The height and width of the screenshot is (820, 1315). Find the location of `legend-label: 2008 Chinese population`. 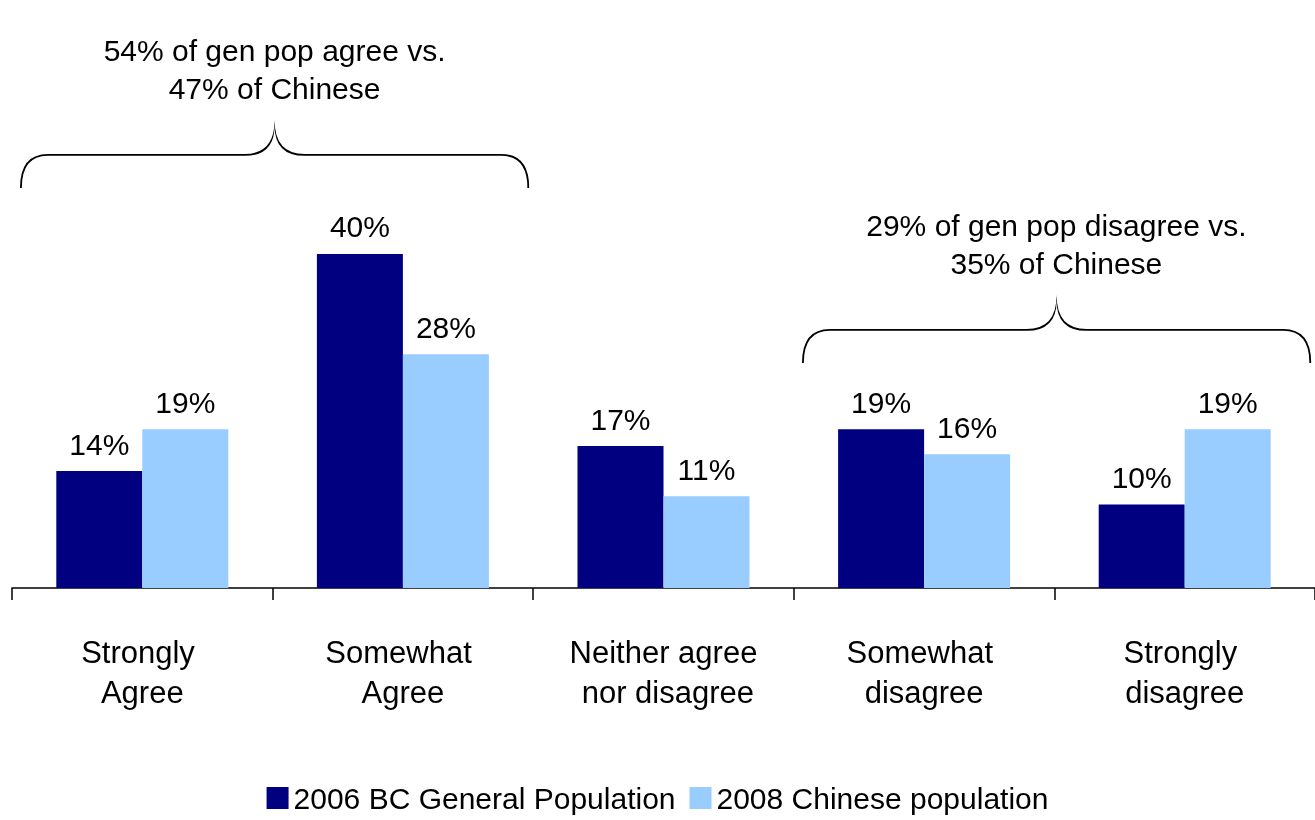

legend-label: 2008 Chinese population is located at coordinates (882, 798).